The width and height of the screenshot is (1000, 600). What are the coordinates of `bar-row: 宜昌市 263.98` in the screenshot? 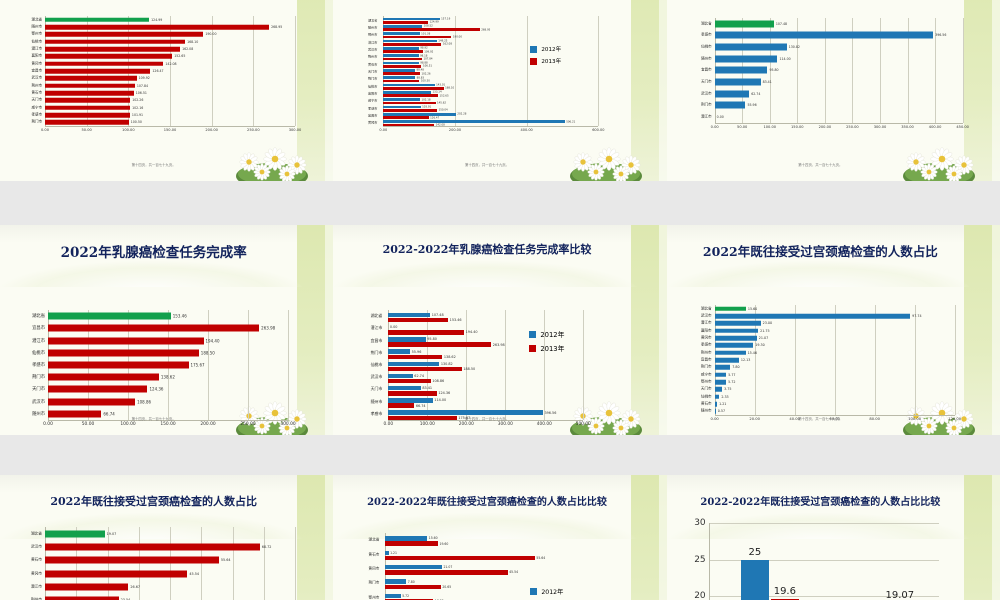 It's located at (160, 328).